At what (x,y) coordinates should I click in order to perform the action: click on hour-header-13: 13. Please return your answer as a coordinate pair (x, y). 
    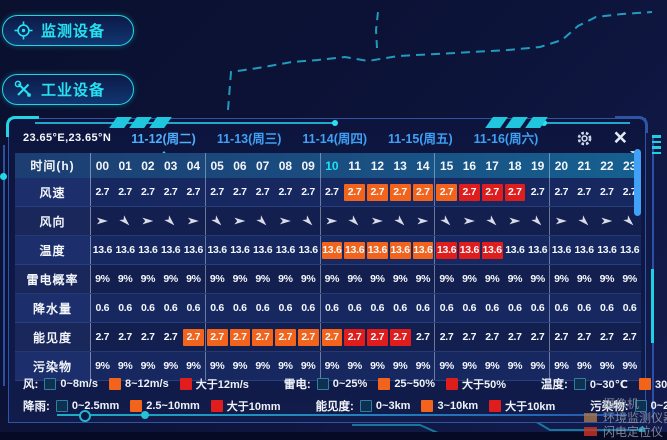
    Looking at the image, I should click on (400, 165).